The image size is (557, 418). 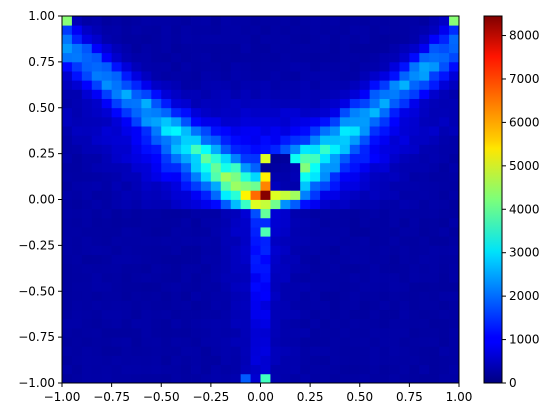 I want to click on colorbar-tick-label: 0, so click(x=513, y=383).